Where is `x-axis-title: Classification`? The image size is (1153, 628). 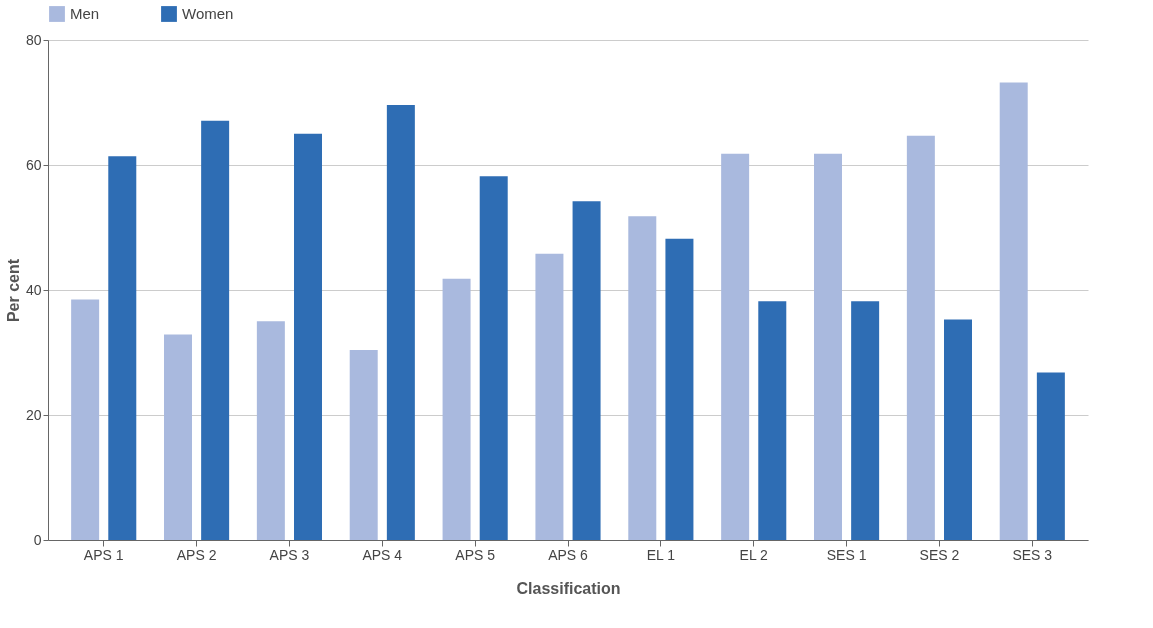 x-axis-title: Classification is located at coordinates (568, 588).